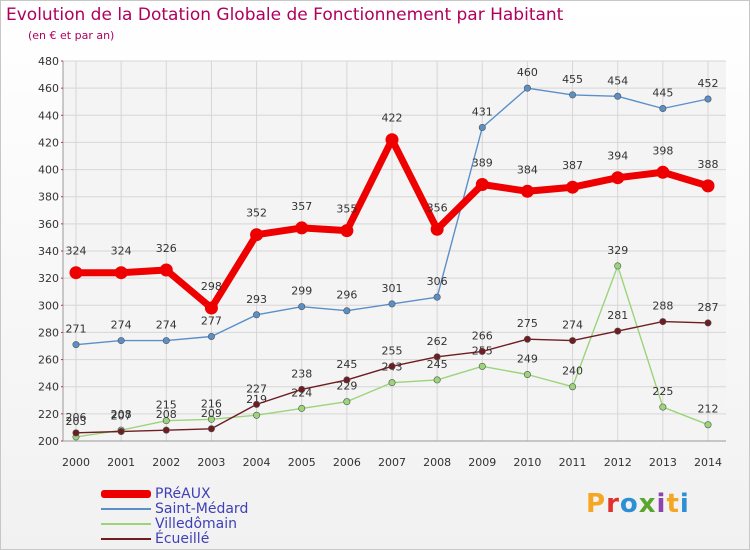 The height and width of the screenshot is (550, 750). What do you see at coordinates (48, 197) in the screenshot?
I see `y-tick-label: 380` at bounding box center [48, 197].